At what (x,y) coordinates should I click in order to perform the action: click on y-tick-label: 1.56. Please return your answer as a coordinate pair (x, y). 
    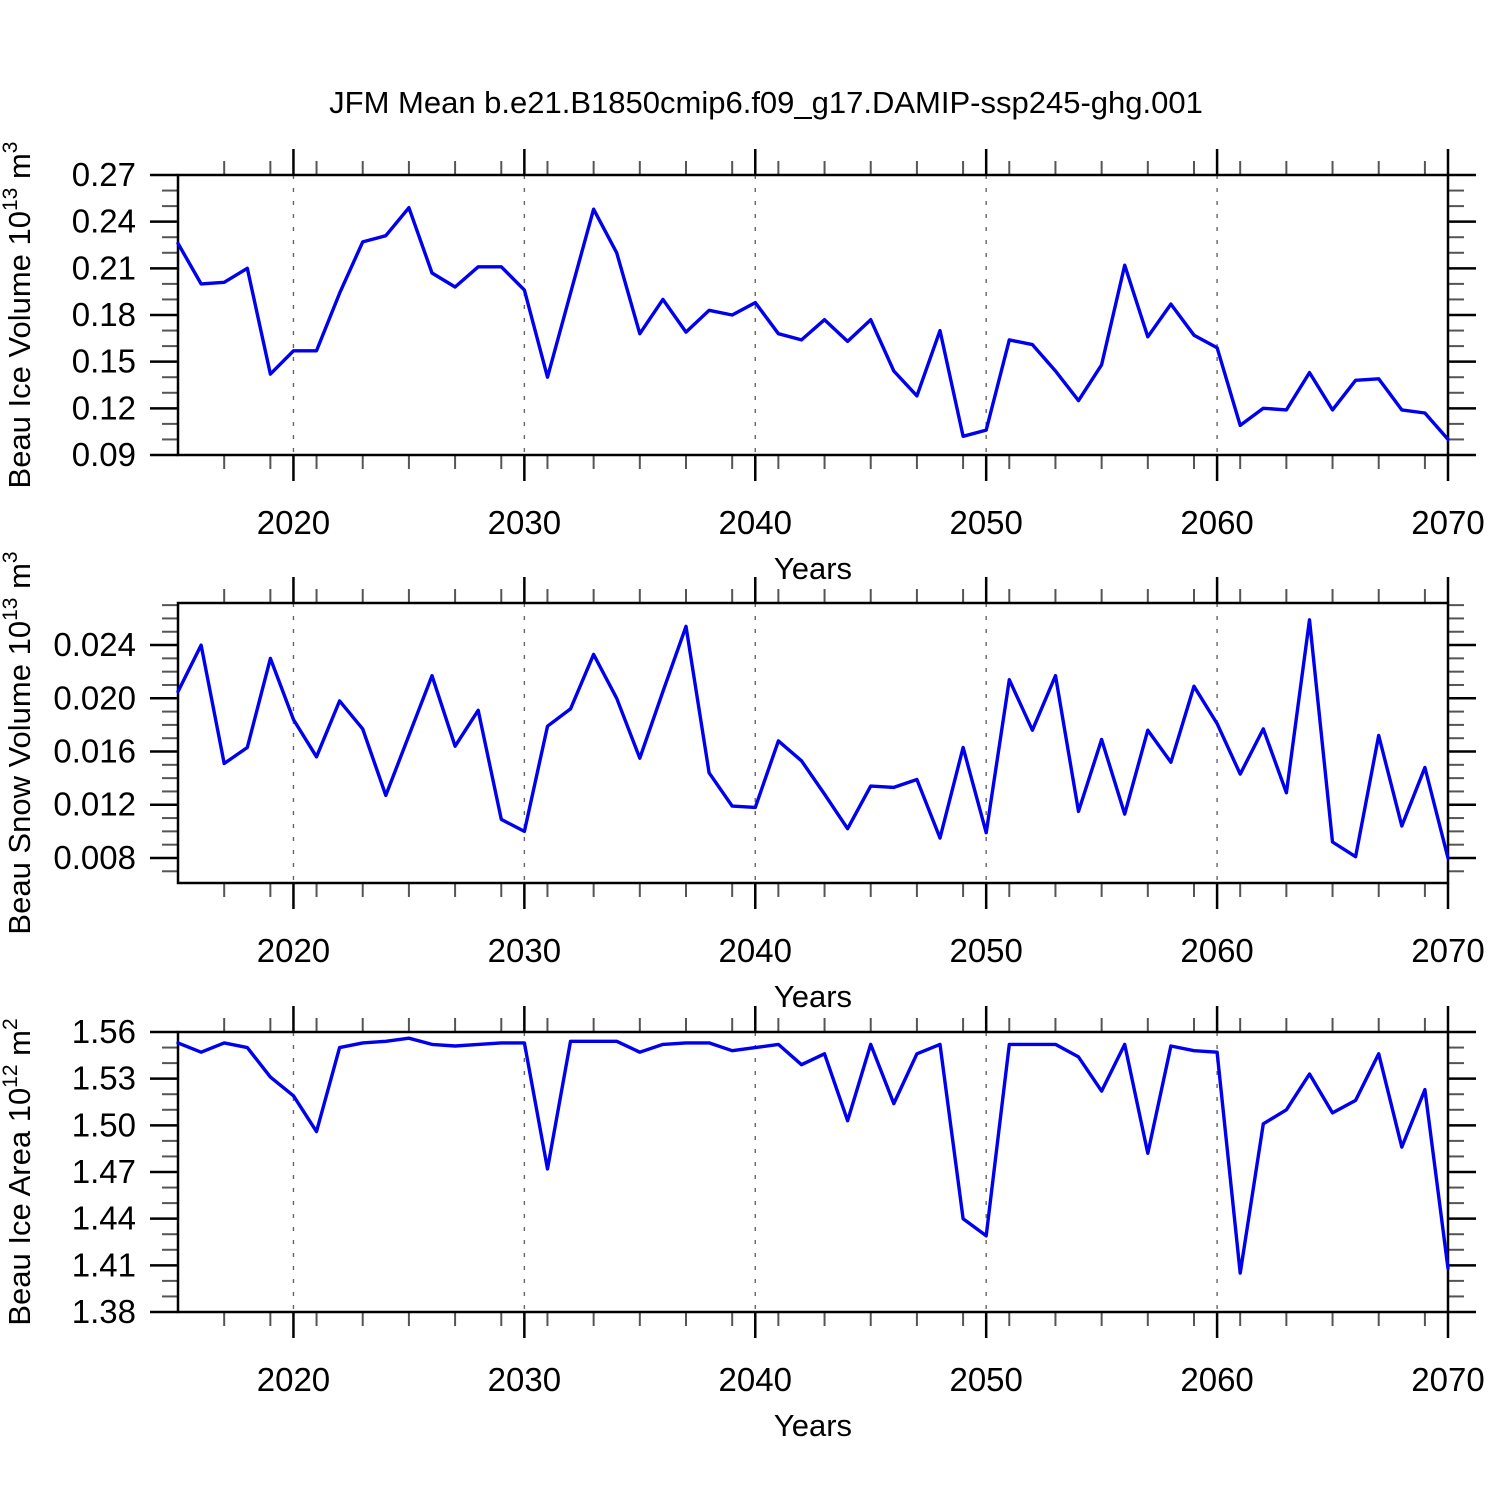
    Looking at the image, I should click on (104, 1031).